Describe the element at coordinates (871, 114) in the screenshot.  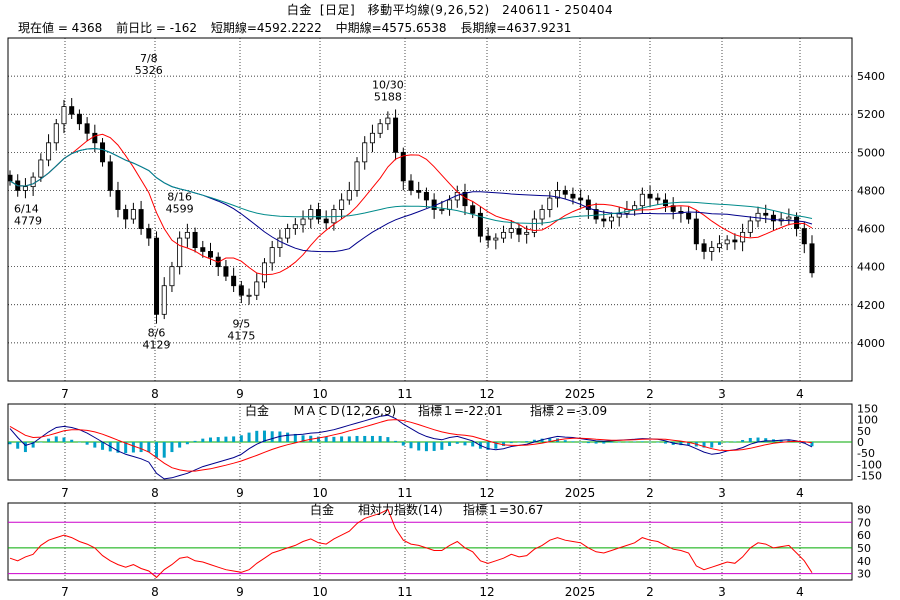
I see `price-y-tick-label: 5200` at that location.